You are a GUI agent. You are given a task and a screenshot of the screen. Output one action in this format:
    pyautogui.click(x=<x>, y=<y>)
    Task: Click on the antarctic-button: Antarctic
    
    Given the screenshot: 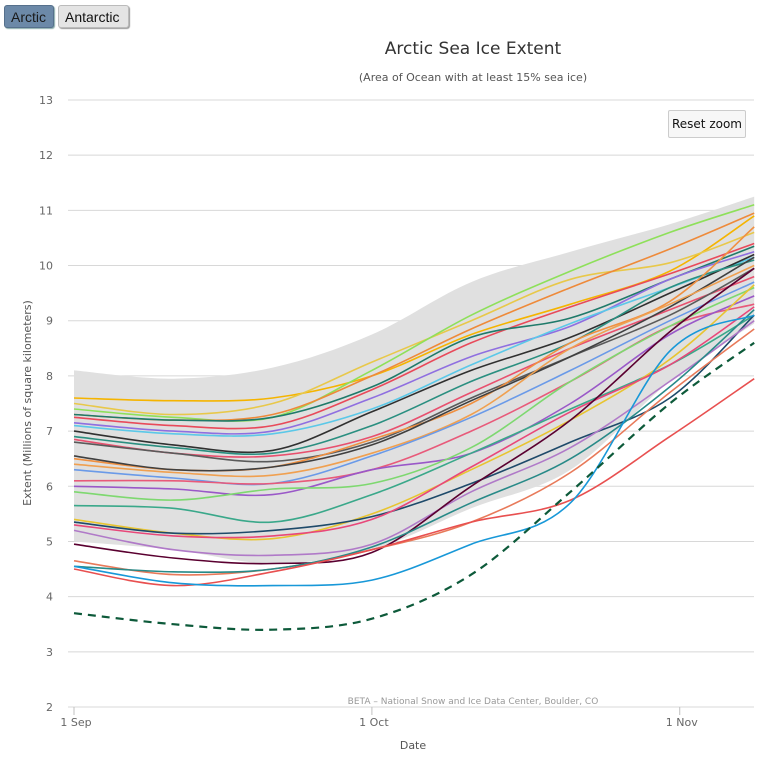 What is the action you would take?
    pyautogui.click(x=93, y=16)
    